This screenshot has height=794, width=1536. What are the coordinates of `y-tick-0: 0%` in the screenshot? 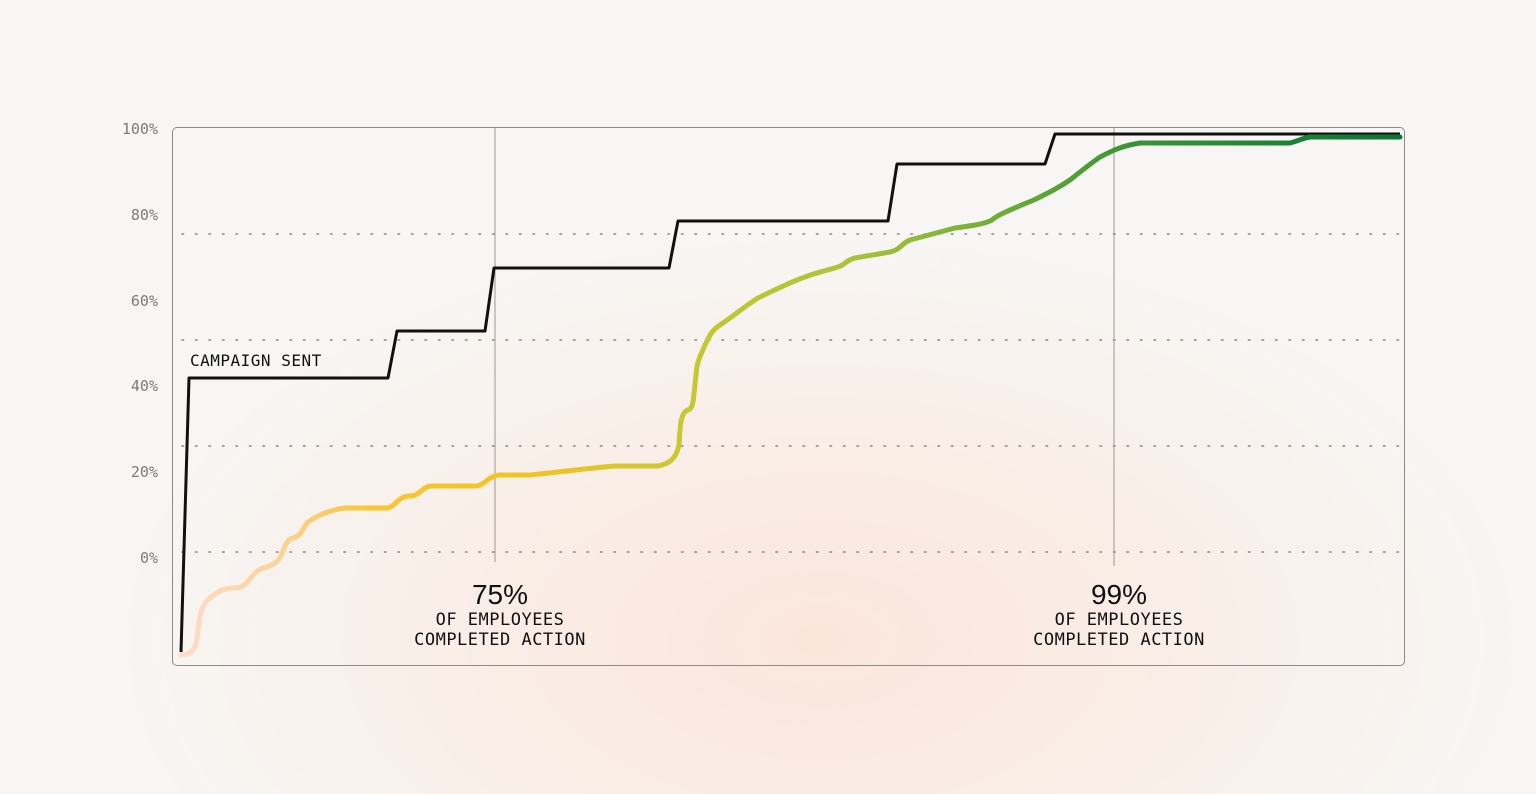 It's located at (148, 558).